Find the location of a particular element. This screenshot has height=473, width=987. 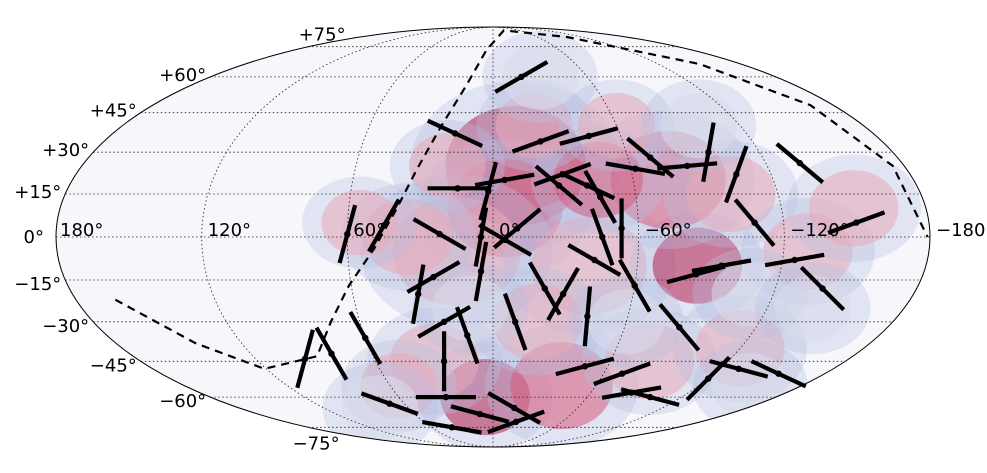

lat-tick-label: +75° is located at coordinates (322, 35).